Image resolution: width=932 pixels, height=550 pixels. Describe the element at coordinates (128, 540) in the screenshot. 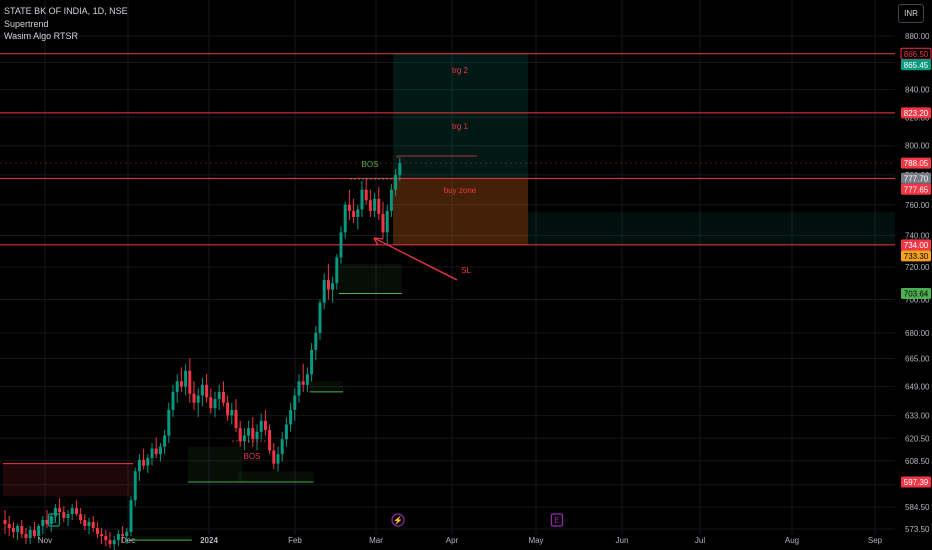

I see `time-tick-label: Dec` at that location.